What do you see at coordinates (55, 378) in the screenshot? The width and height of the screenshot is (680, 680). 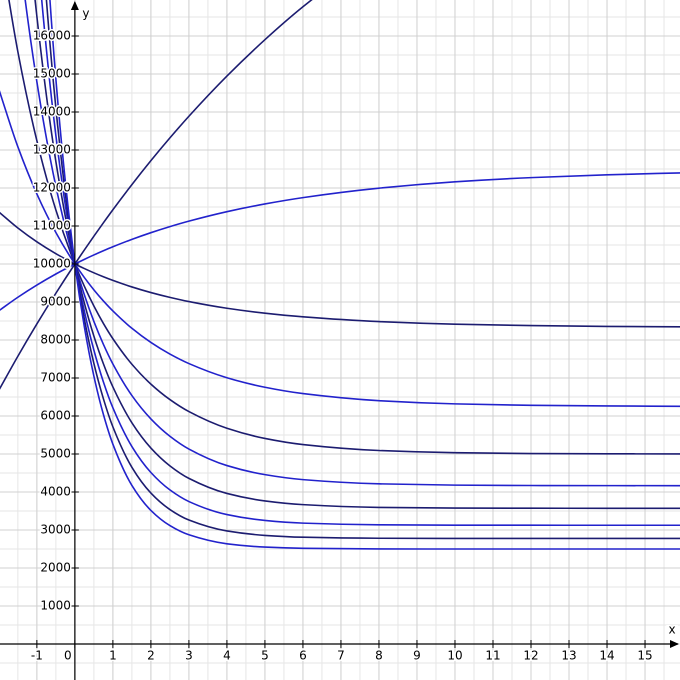 I see `y-tick-label: 7000` at bounding box center [55, 378].